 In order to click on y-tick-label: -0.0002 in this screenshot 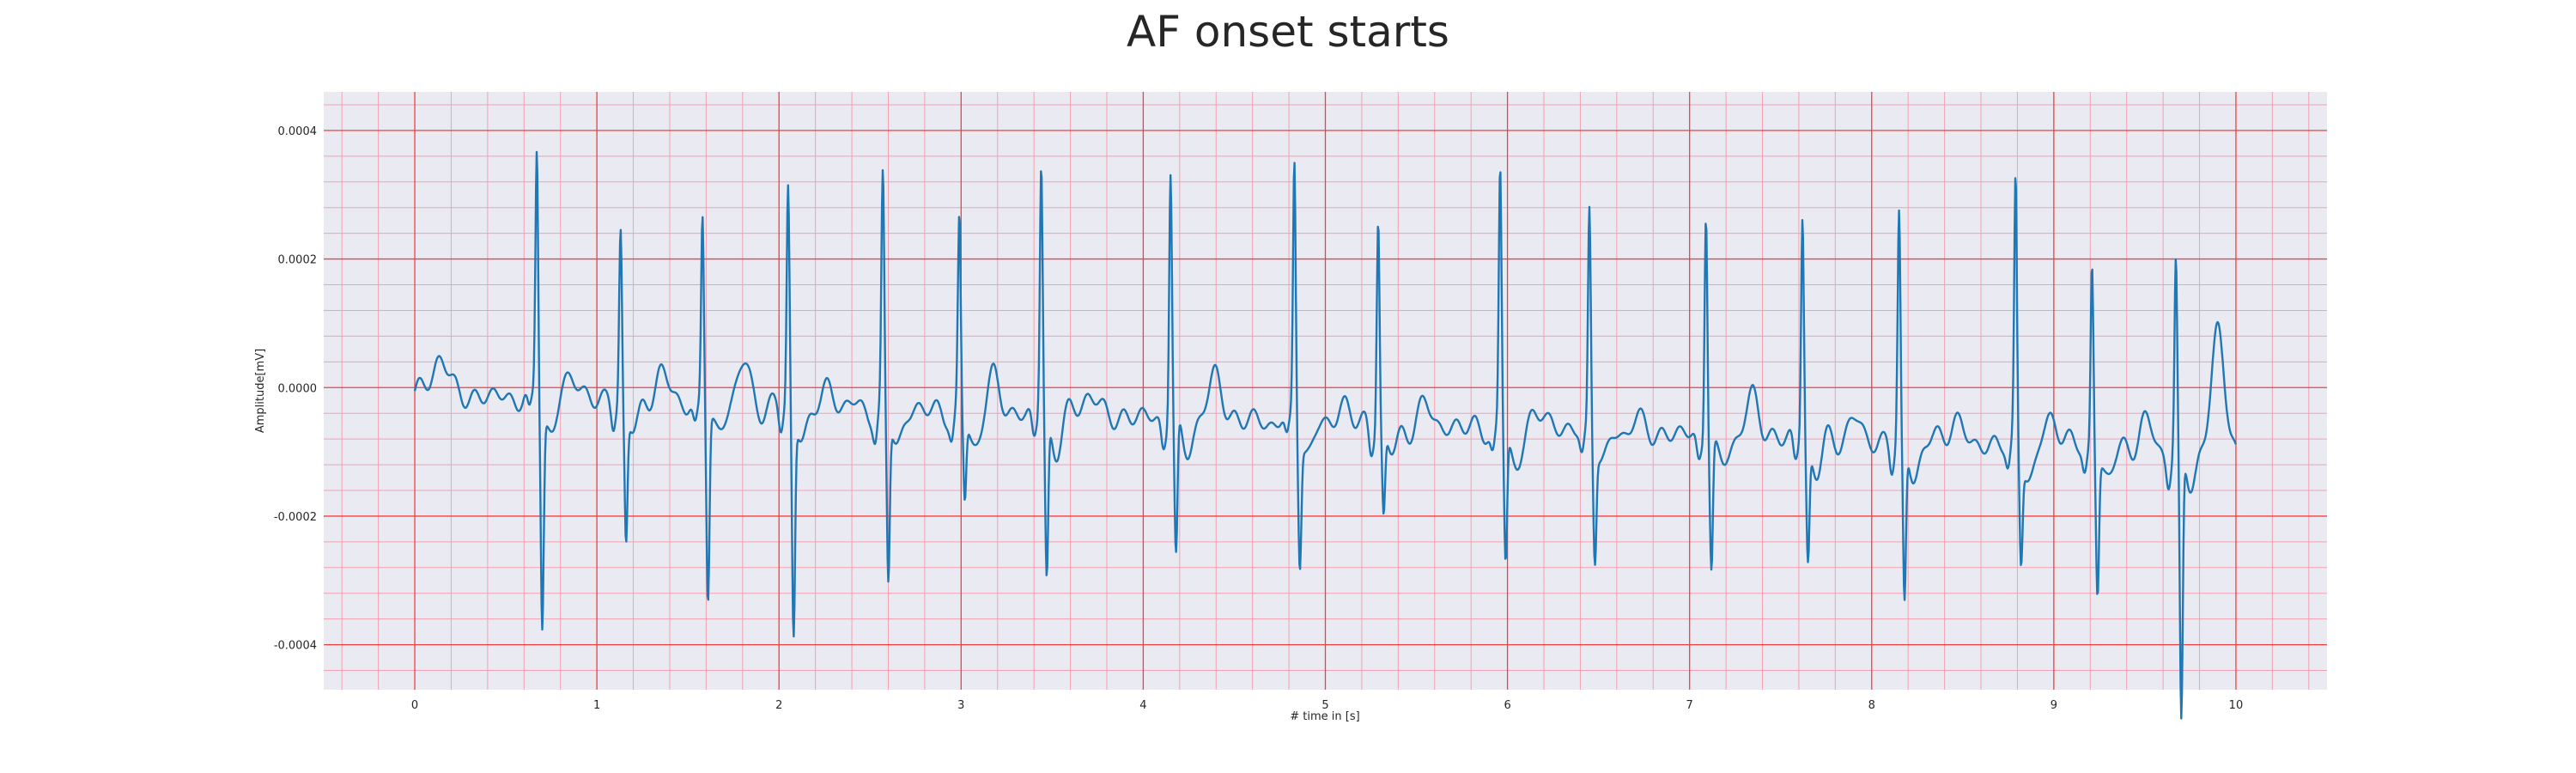, I will do `click(295, 517)`.